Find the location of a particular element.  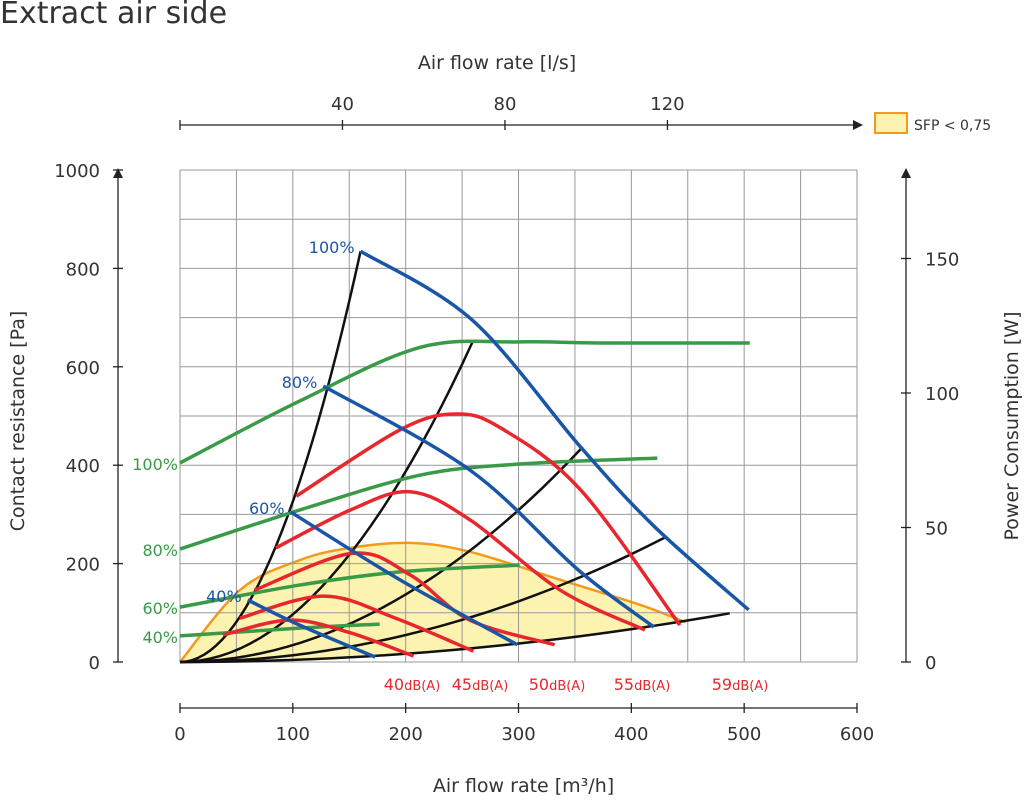

x-tick-label: 200 is located at coordinates (405, 734).